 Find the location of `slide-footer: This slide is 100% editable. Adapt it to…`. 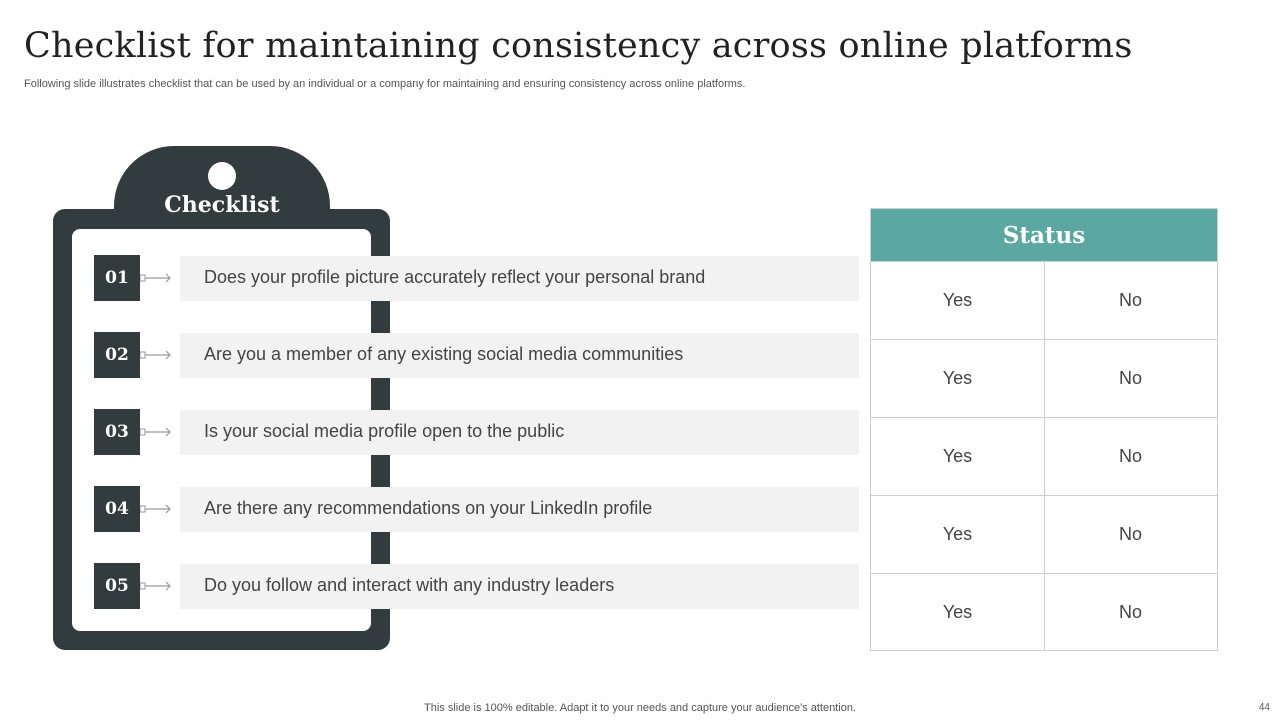

slide-footer: This slide is 100% editable. Adapt it to… is located at coordinates (640, 708).